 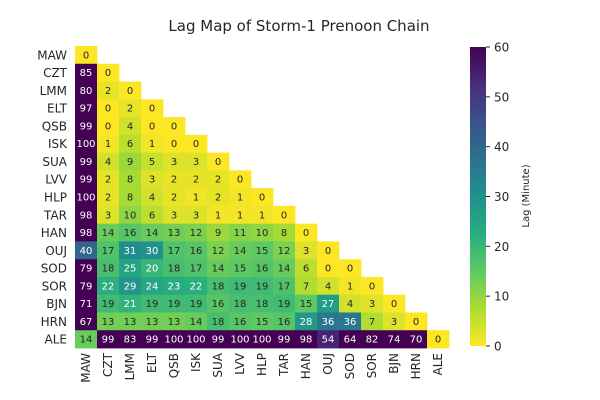 I want to click on cell-value-label: 10, so click(x=130, y=215).